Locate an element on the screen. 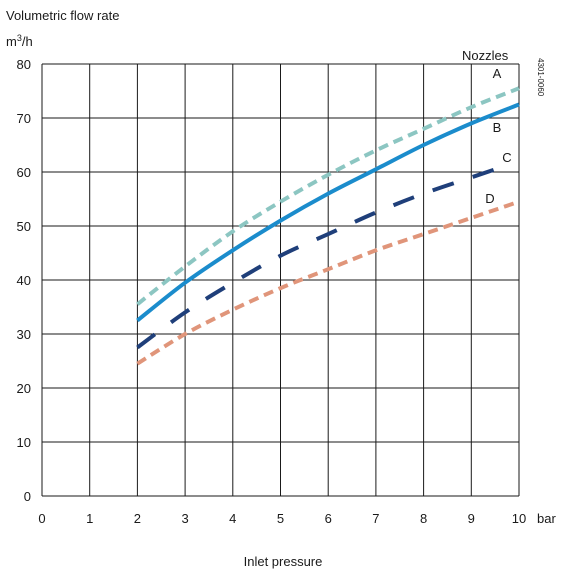 The image size is (563, 569). x-tick-label: 7 is located at coordinates (375, 518).